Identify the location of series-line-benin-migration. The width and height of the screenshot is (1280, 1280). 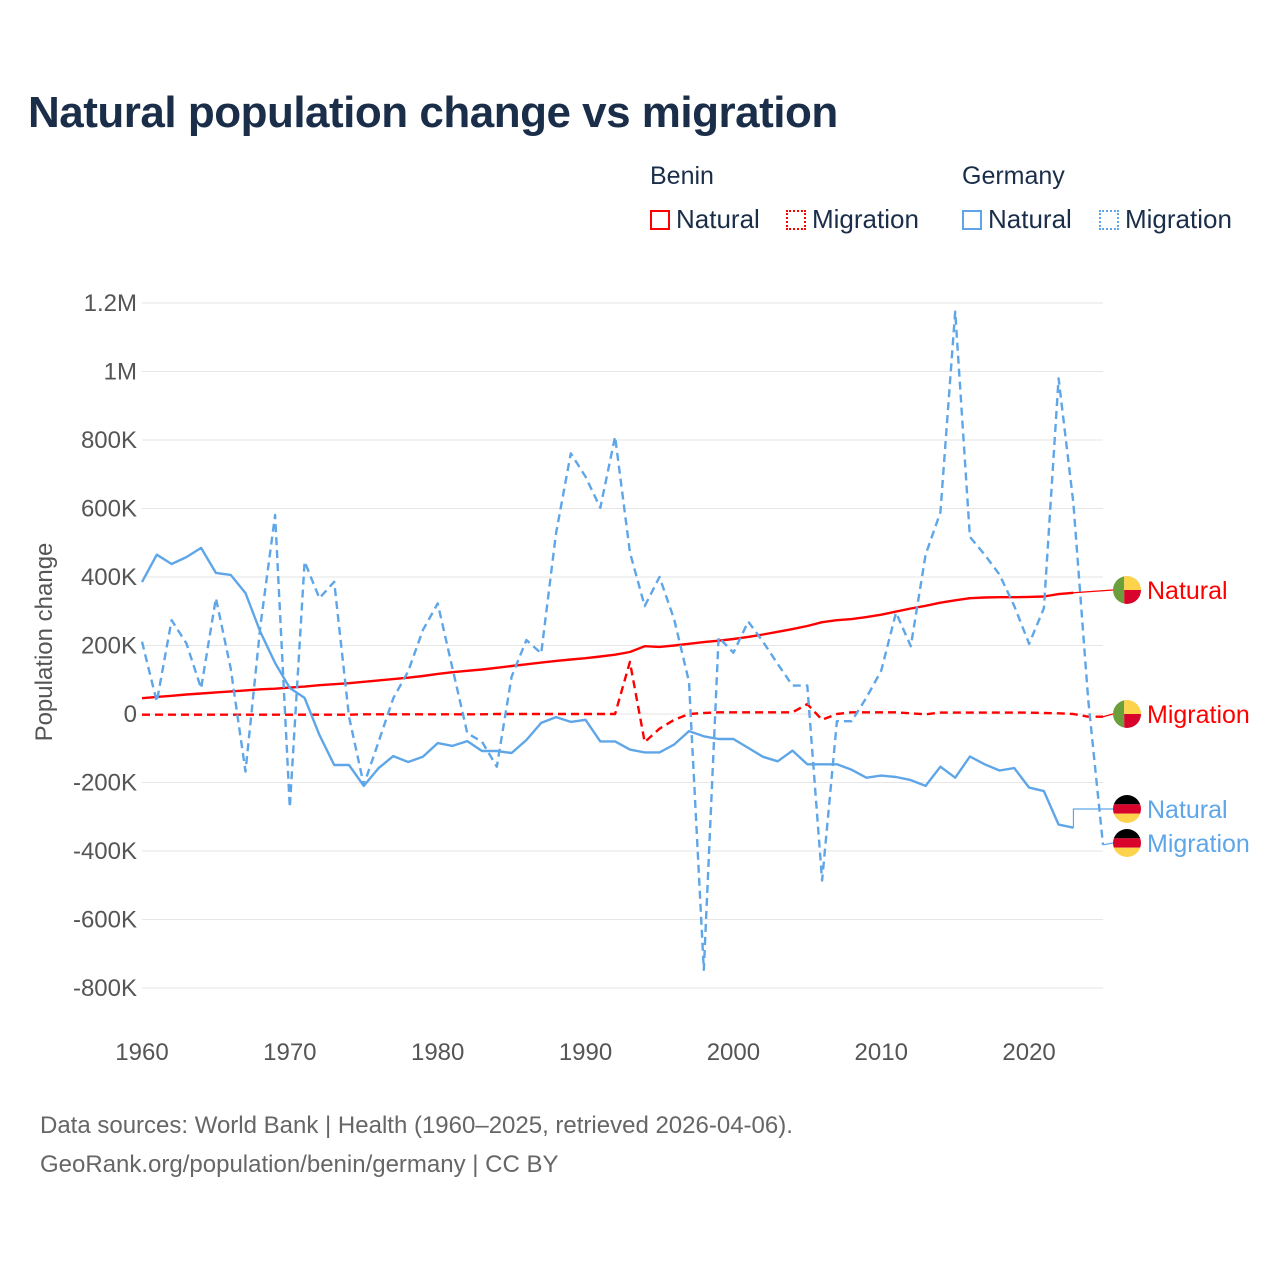
(622, 702).